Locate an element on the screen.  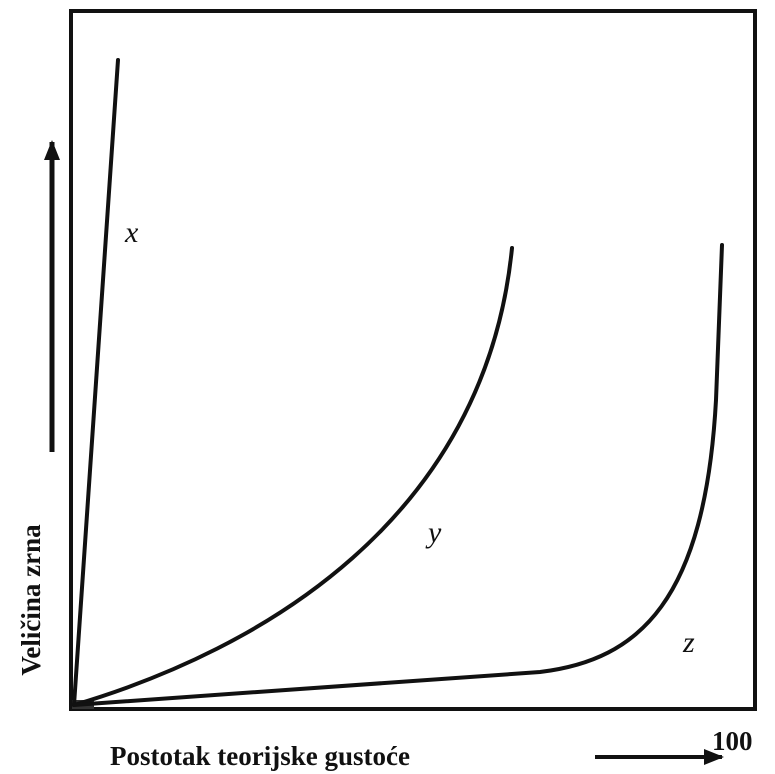
x-axis-label: Postotak teorijske gustoće is located at coordinates (260, 756).